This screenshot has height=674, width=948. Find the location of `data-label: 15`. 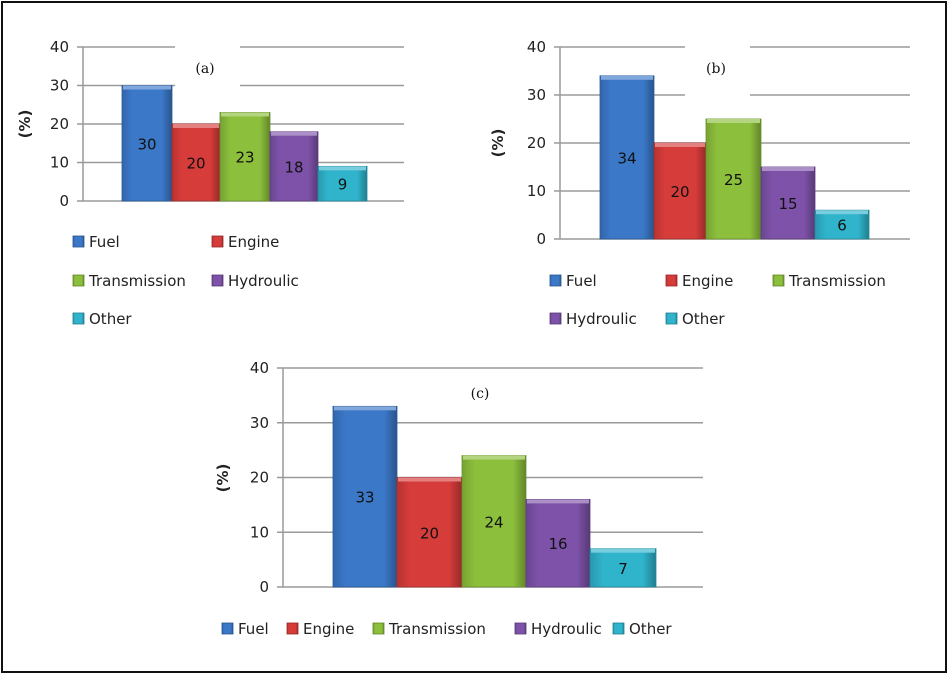

data-label: 15 is located at coordinates (787, 204).